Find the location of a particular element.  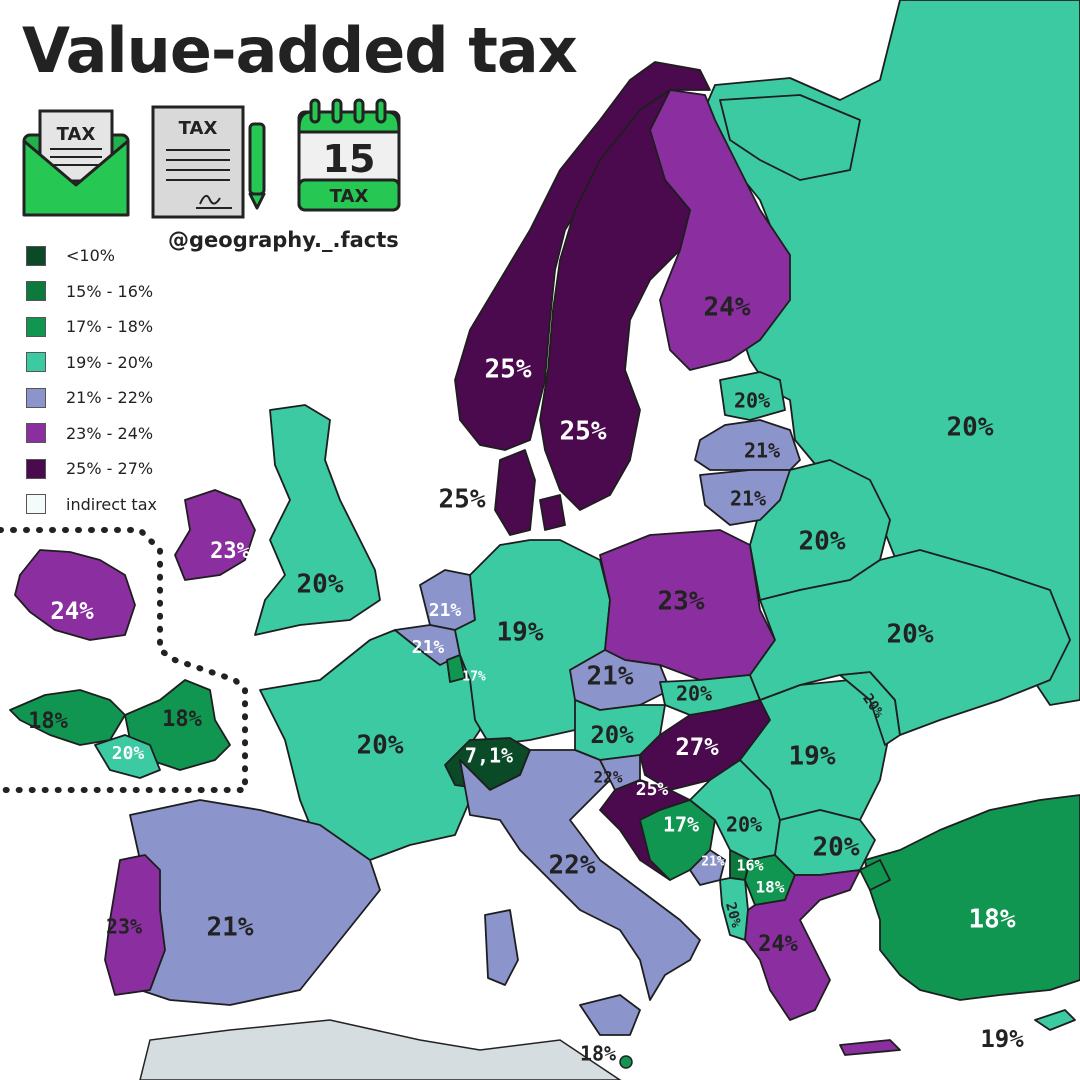

label-slovakia: 20% is located at coordinates (694, 694).